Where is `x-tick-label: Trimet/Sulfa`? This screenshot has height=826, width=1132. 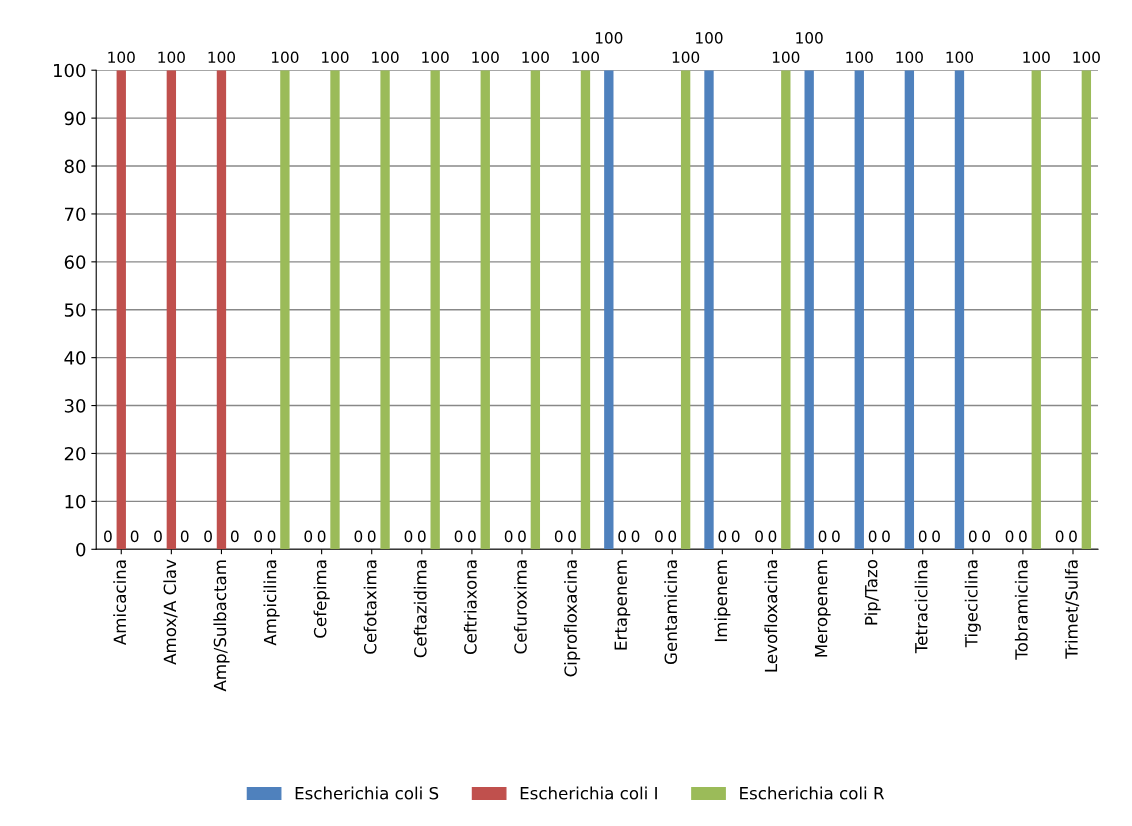 x-tick-label: Trimet/Sulfa is located at coordinates (1072, 609).